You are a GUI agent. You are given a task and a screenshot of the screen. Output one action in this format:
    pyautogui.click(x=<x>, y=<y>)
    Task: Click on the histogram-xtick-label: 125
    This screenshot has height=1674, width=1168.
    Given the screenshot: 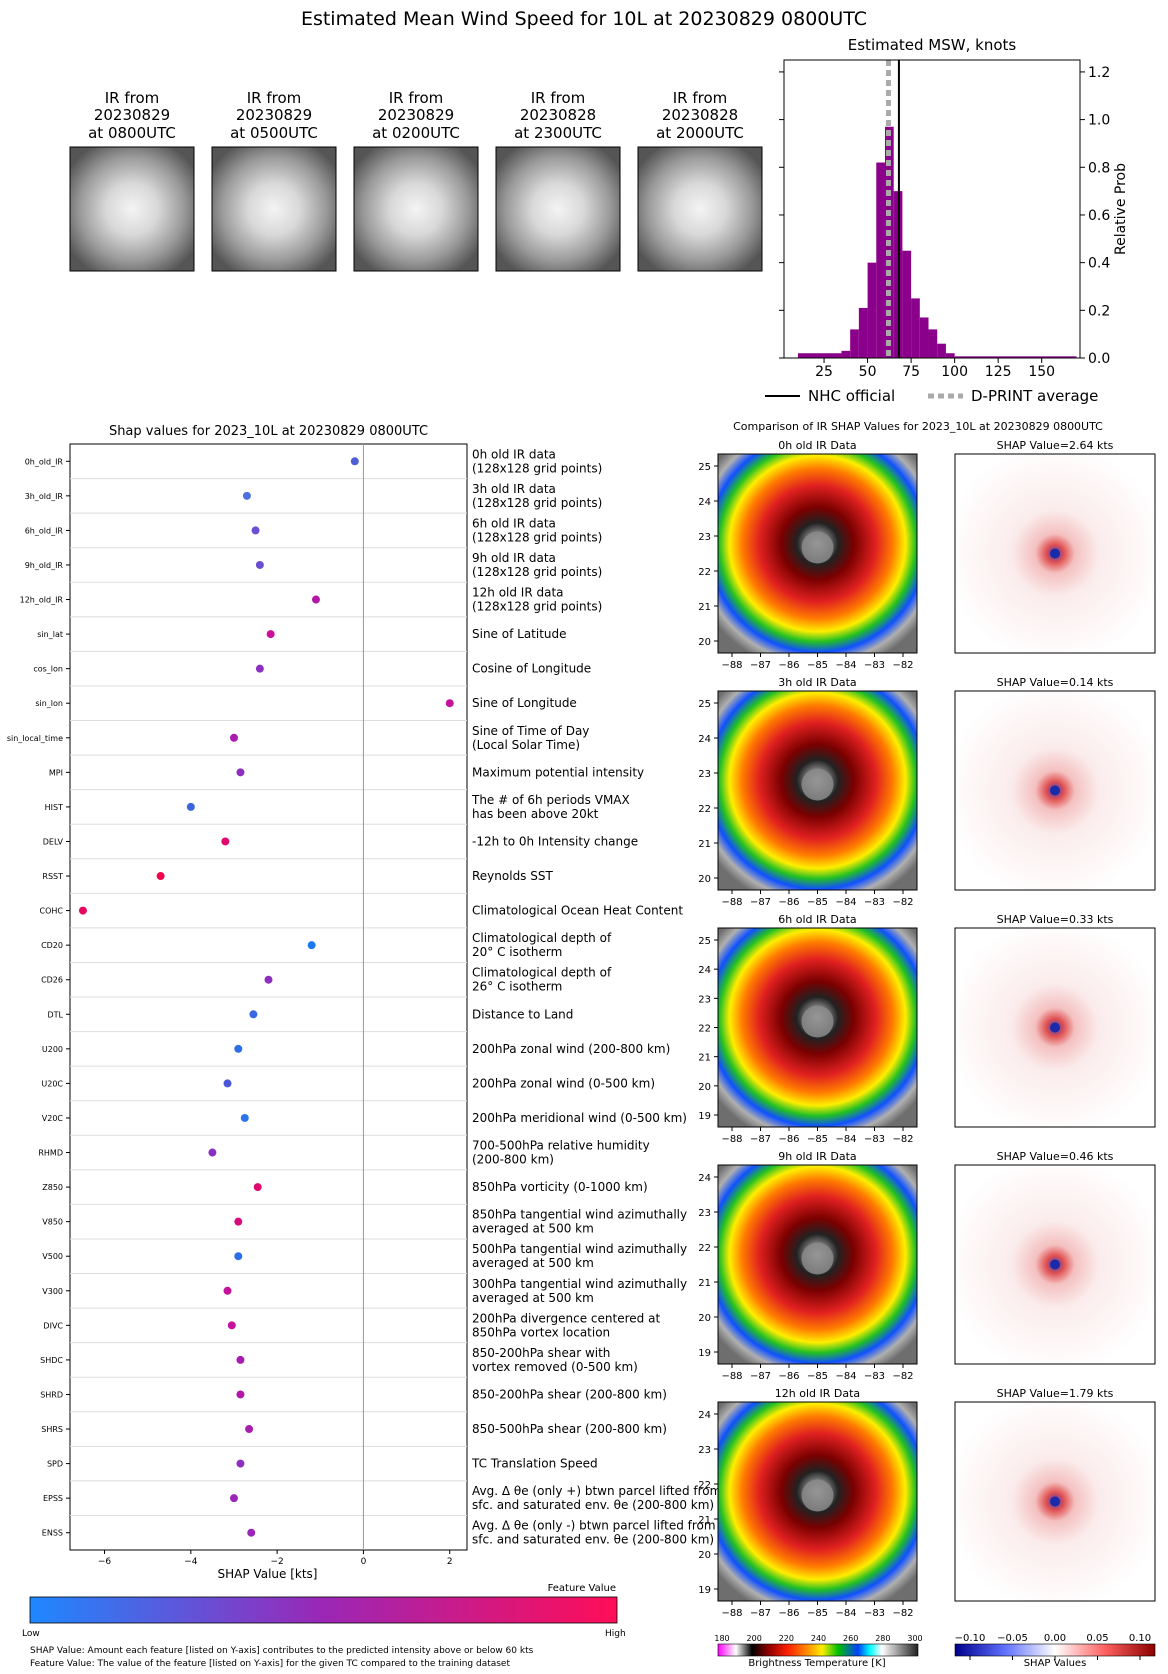 What is the action you would take?
    pyautogui.click(x=998, y=372)
    